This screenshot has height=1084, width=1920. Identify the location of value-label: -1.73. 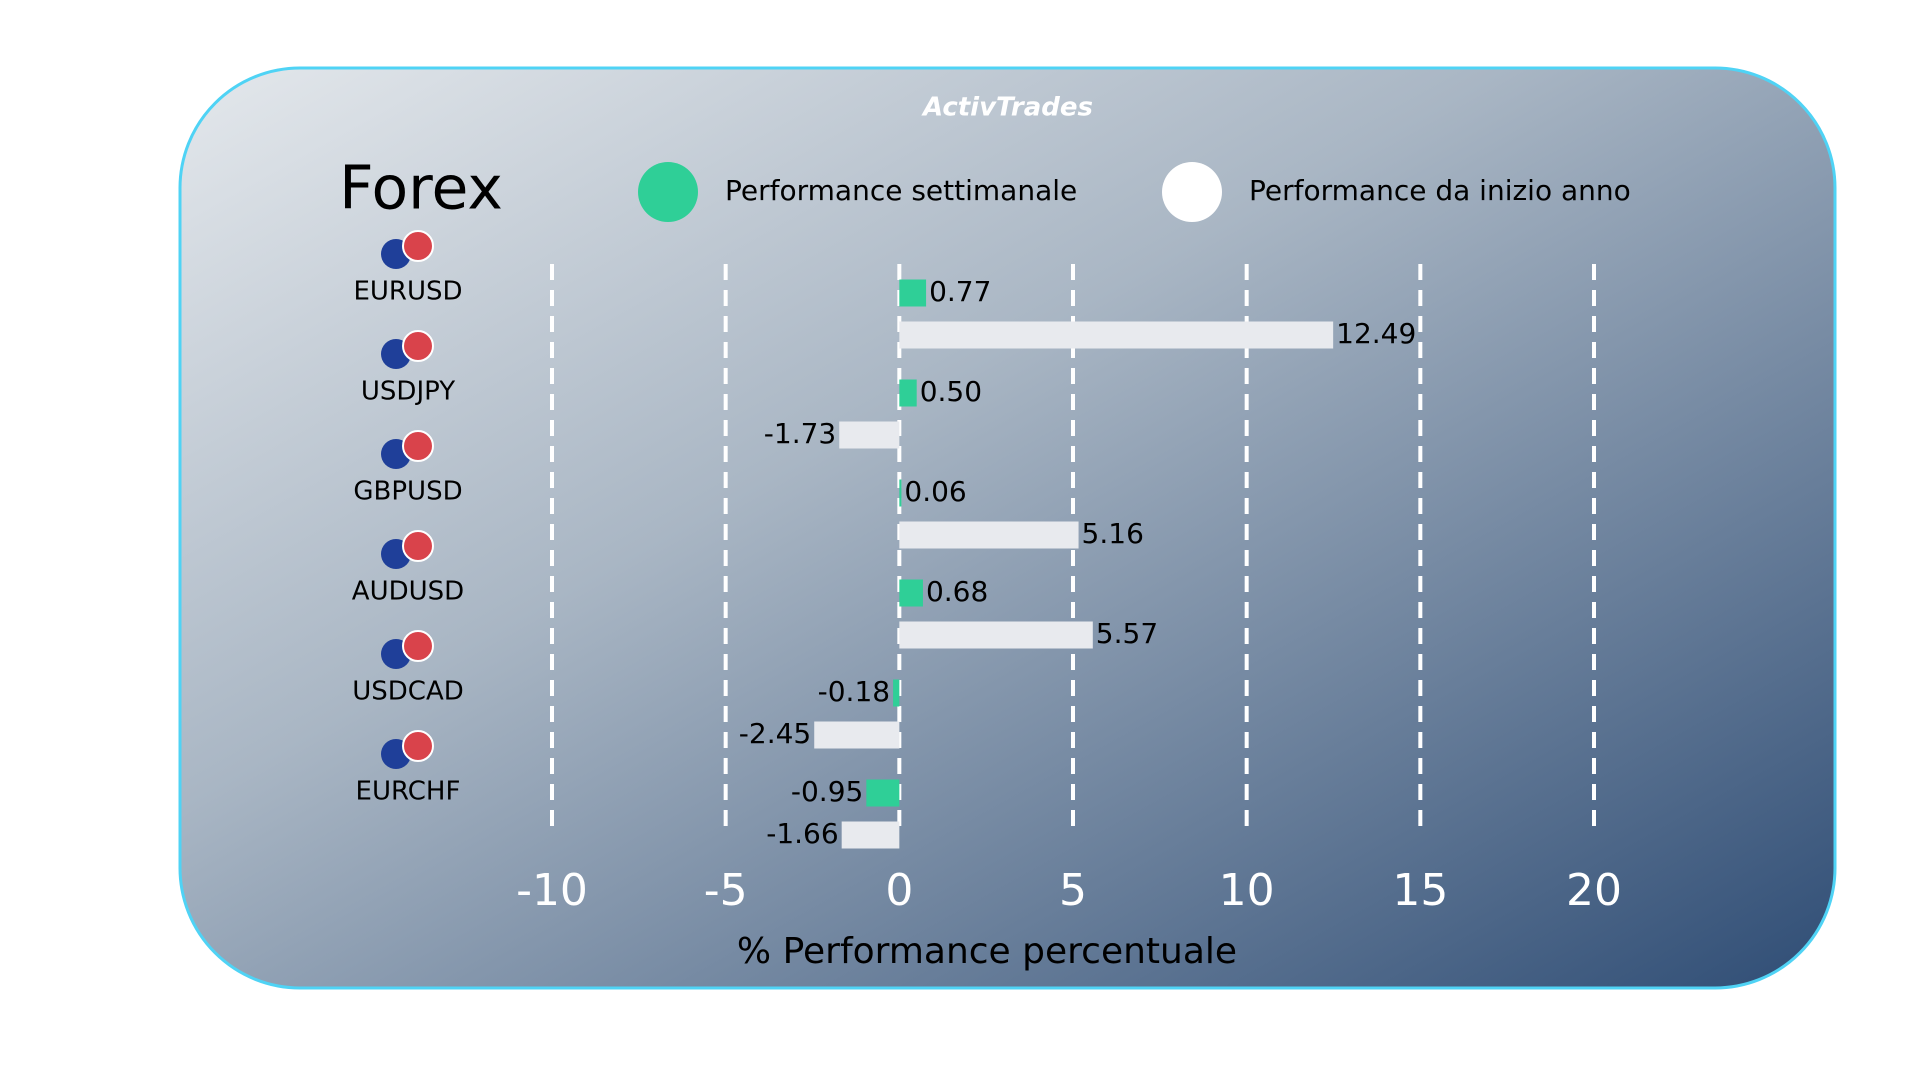
(800, 433).